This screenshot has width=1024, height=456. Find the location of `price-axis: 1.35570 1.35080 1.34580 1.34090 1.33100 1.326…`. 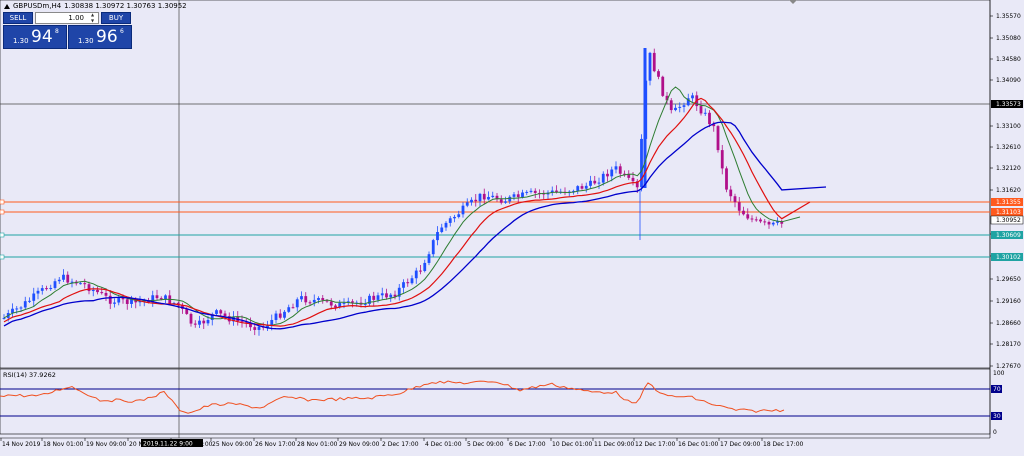

price-axis: 1.35570 1.35080 1.34580 1.34090 1.33100 1.326… is located at coordinates (1005, 191).